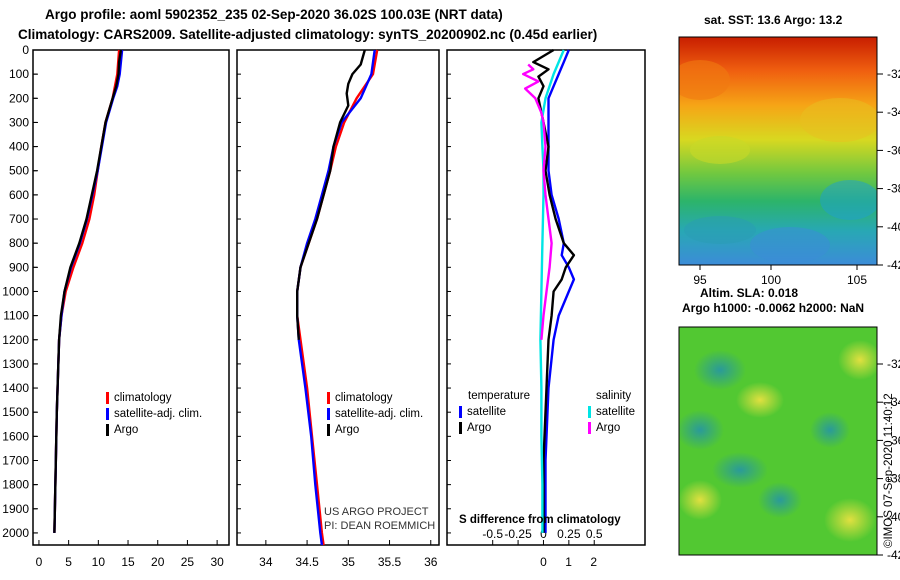 The width and height of the screenshot is (900, 580). Describe the element at coordinates (492, 534) in the screenshot. I see `diff-s-tick-label: -0.5` at that location.